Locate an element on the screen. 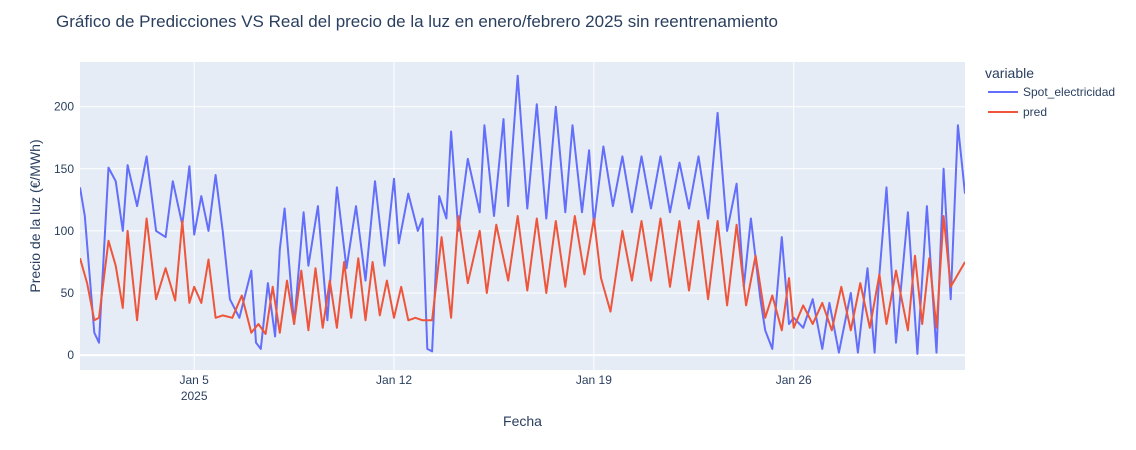 This screenshot has height=450, width=1136. x-tick-label: Jan 26 is located at coordinates (794, 380).